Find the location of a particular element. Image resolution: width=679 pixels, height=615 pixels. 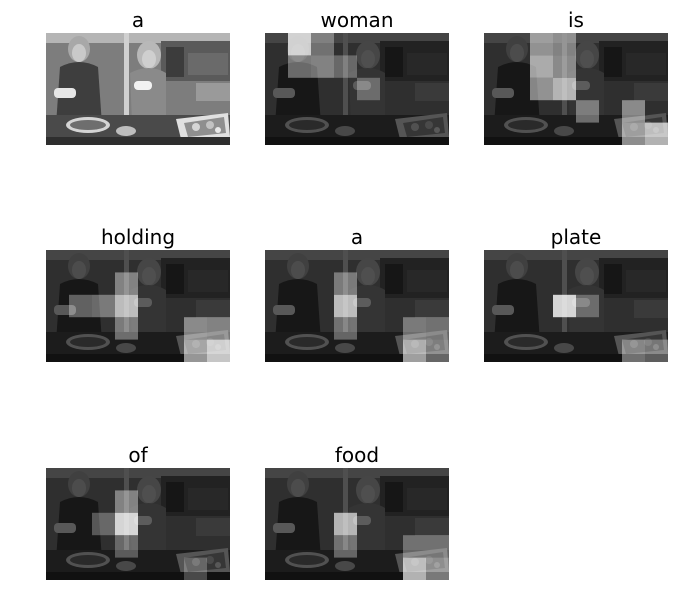

panel-word-title: plate is located at coordinates (576, 237).